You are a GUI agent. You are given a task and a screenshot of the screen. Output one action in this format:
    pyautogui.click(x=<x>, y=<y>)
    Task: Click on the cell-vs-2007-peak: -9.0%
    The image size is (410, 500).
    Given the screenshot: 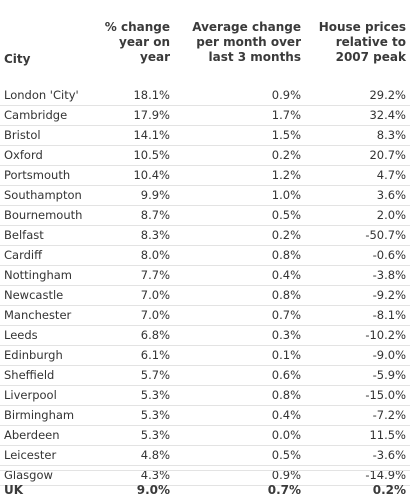 What is the action you would take?
    pyautogui.click(x=389, y=355)
    